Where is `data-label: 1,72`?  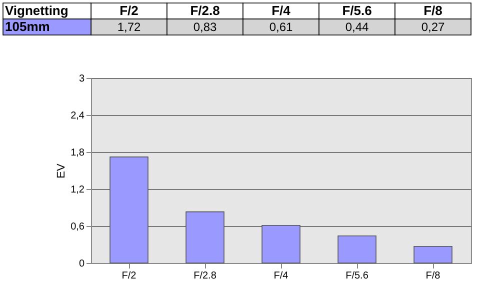
data-label: 1,72 is located at coordinates (129, 27).